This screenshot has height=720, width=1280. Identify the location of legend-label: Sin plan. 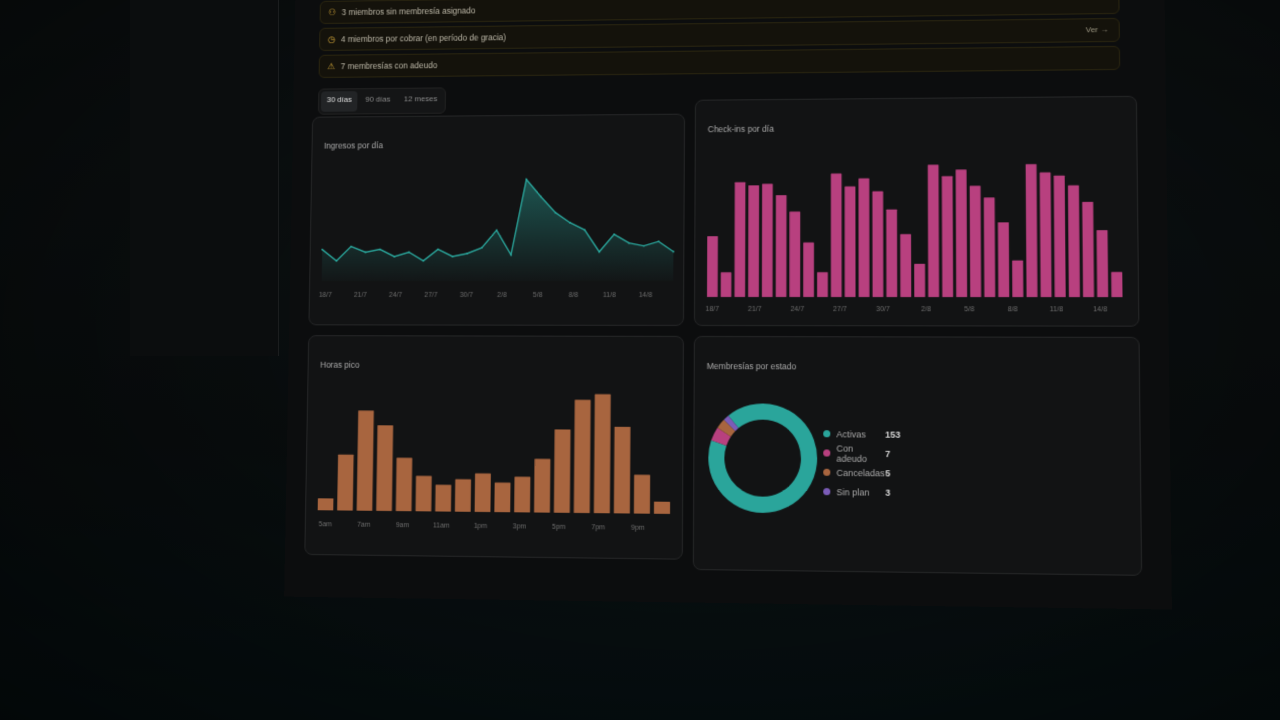
(860, 492).